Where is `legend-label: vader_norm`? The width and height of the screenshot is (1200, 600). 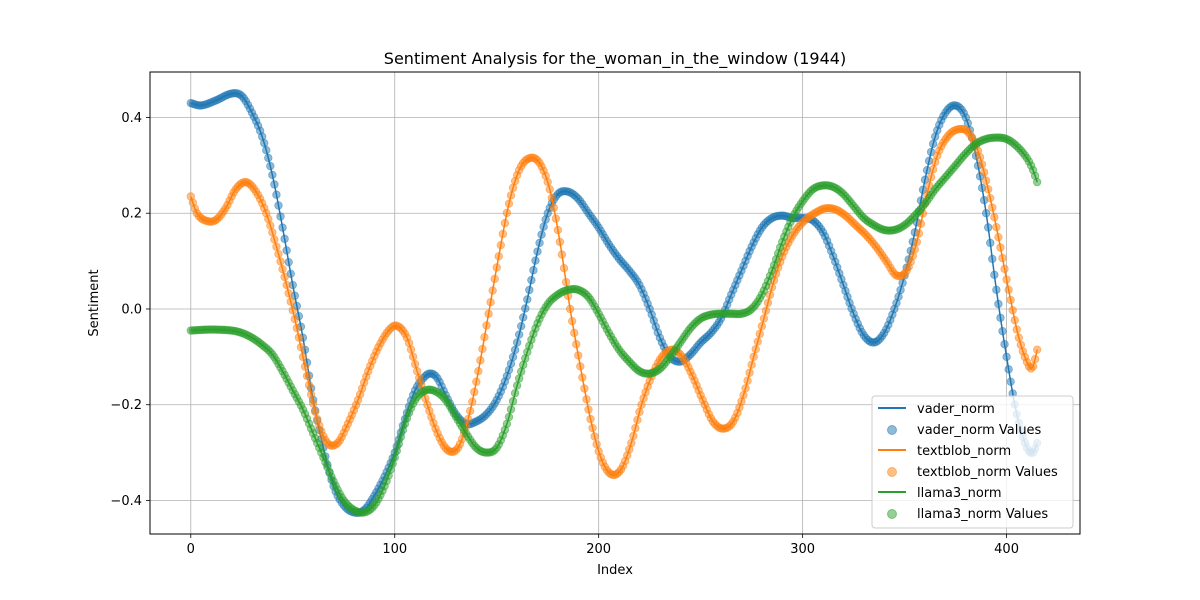
legend-label: vader_norm is located at coordinates (956, 409).